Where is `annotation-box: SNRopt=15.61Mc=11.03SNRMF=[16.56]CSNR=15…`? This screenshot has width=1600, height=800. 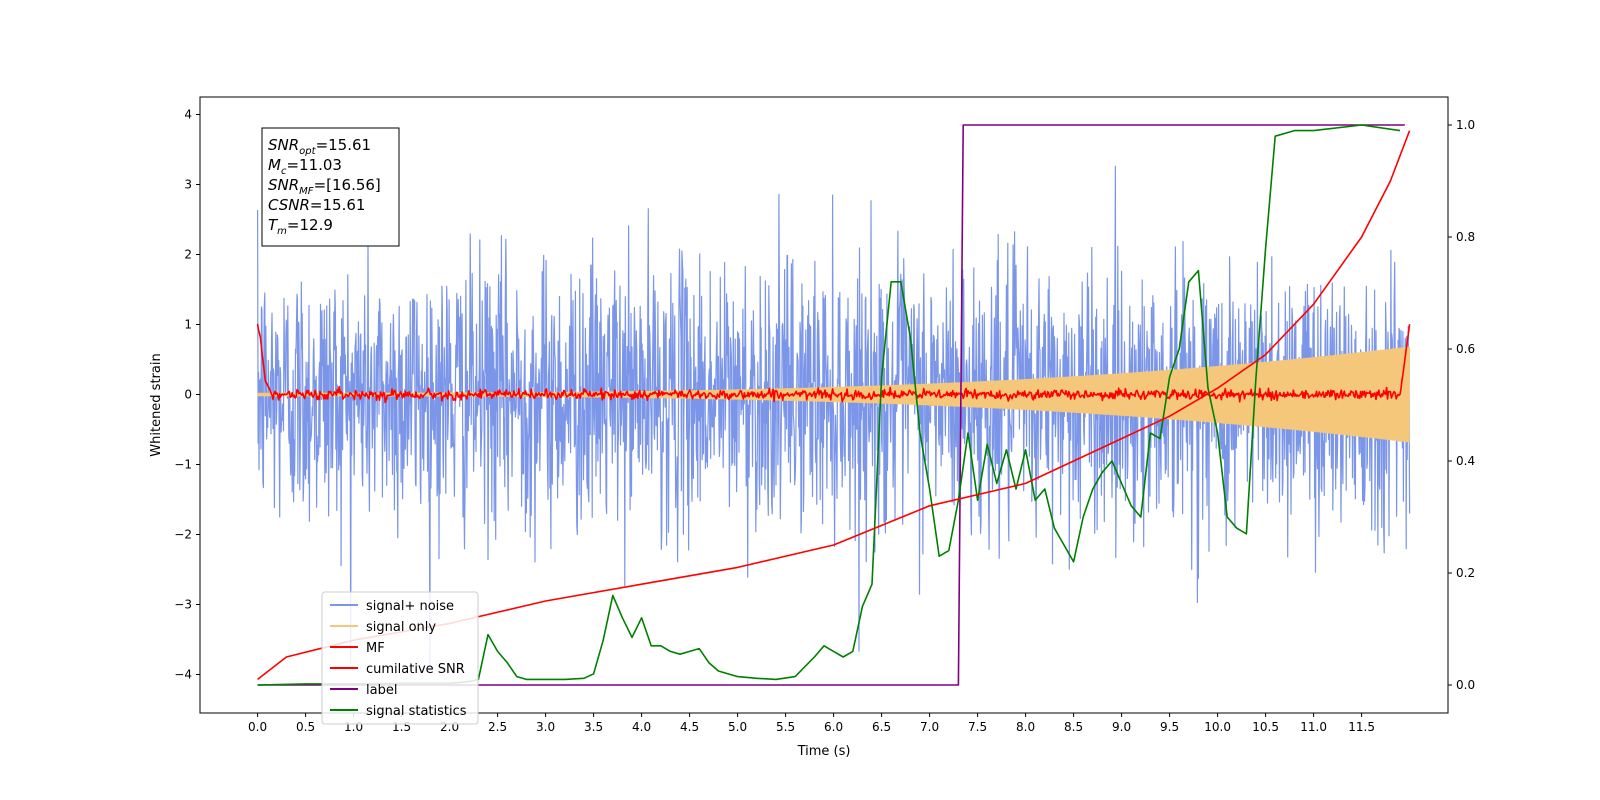
annotation-box: SNRopt=15.61Mc=11.03SNRMF=[16.56]CSNR=15… is located at coordinates (330, 187).